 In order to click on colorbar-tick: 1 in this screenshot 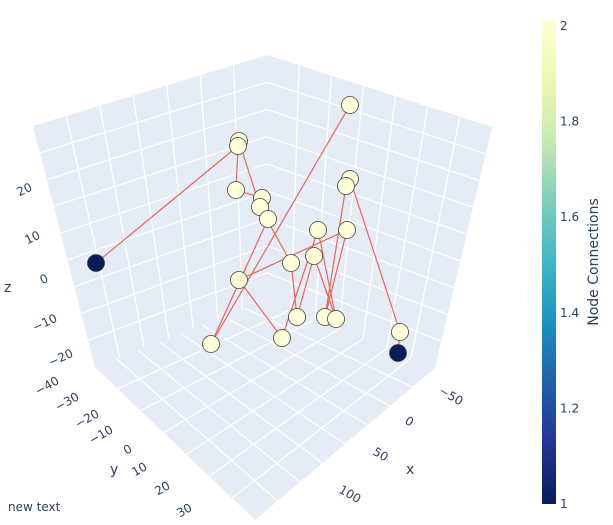, I will do `click(564, 504)`.